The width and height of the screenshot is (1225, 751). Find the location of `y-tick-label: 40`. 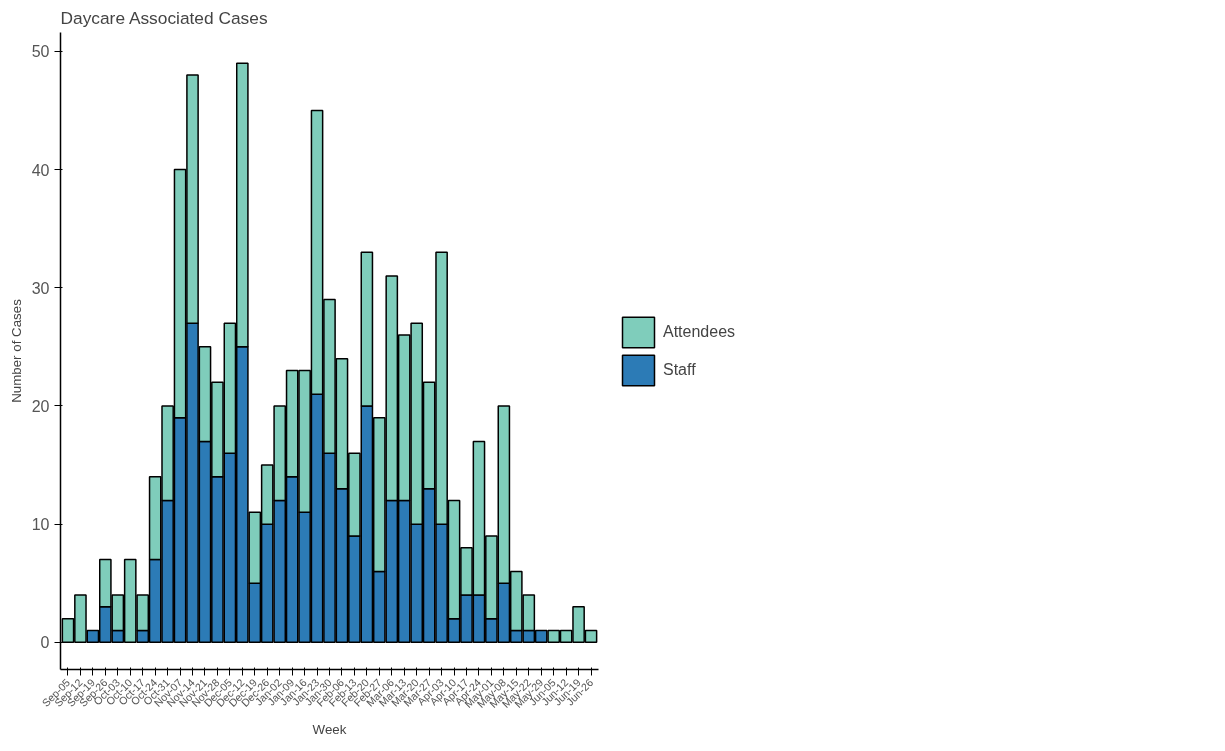

y-tick-label: 40 is located at coordinates (40, 170).